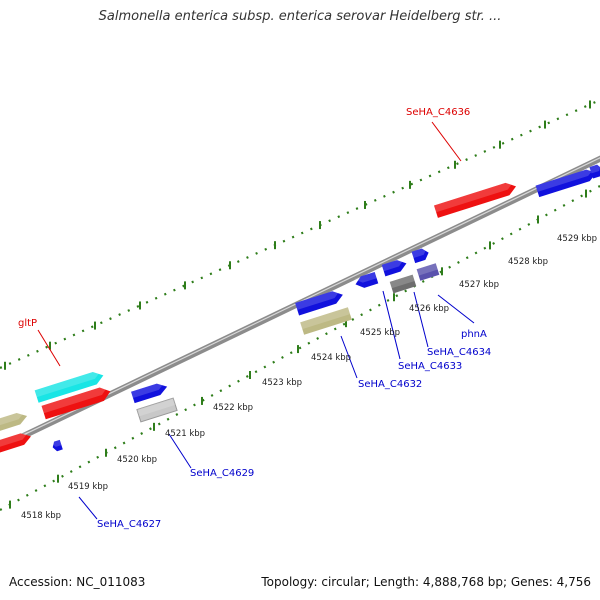  Describe the element at coordinates (429, 309) in the screenshot. I see `tick-label: 4526 kbp` at that location.